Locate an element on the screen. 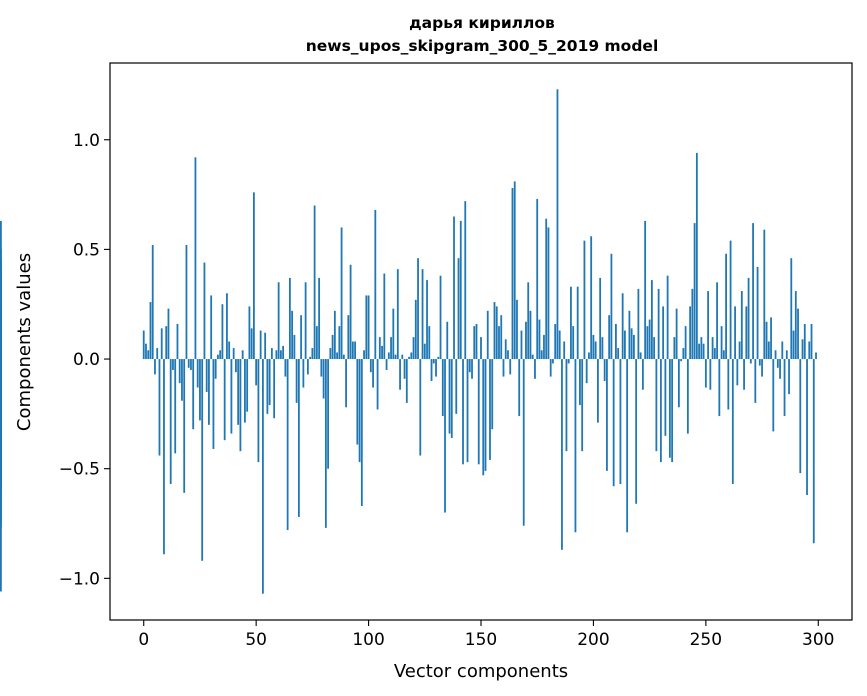 This screenshot has height=696, width=867. x-tick-label: 150 is located at coordinates (481, 640).